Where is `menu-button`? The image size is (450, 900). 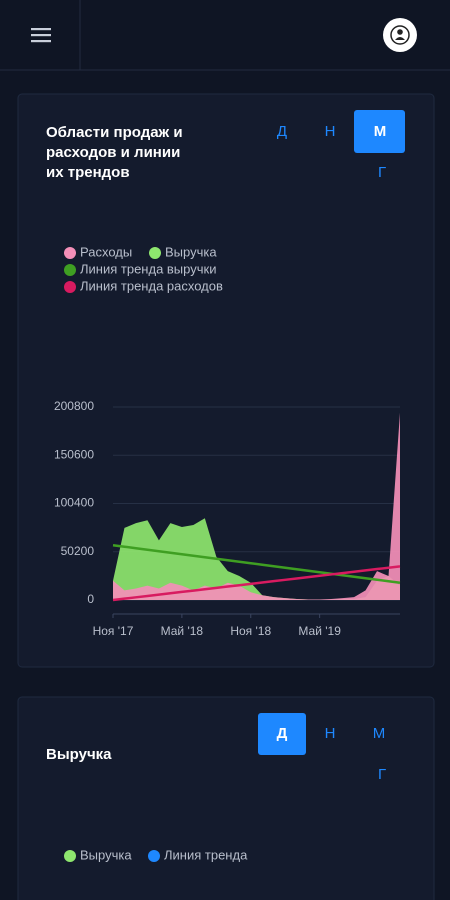
menu-button is located at coordinates (41, 35).